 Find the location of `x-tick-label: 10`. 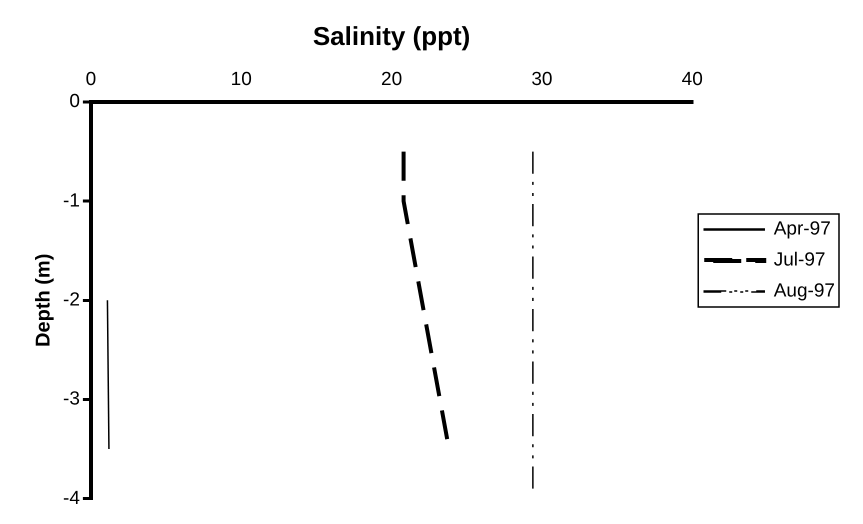

x-tick-label: 10 is located at coordinates (241, 79).